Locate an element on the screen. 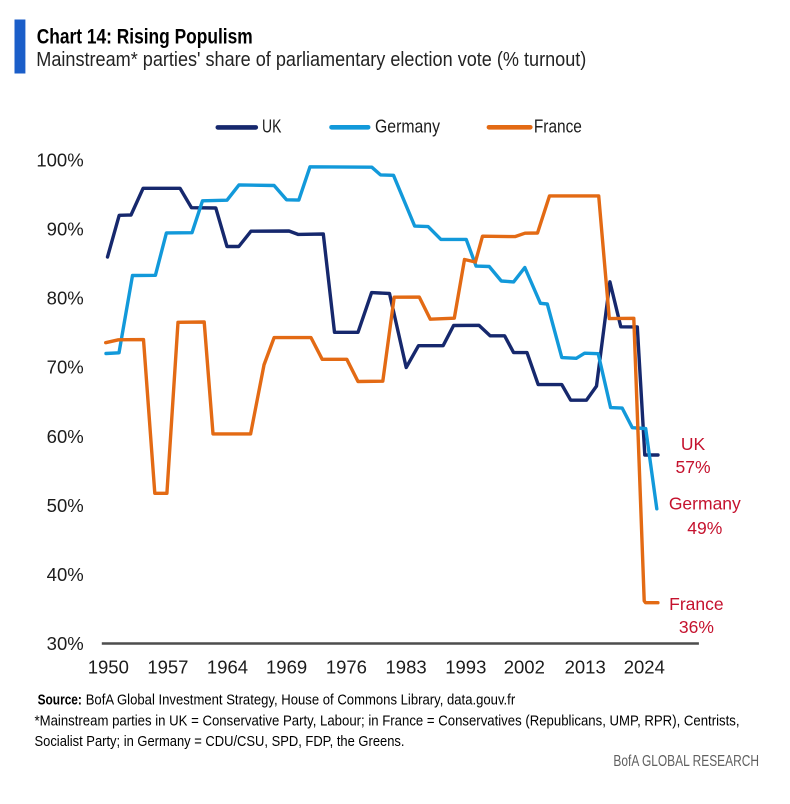 The image size is (790, 804). svg-text: 40% is located at coordinates (65, 574).